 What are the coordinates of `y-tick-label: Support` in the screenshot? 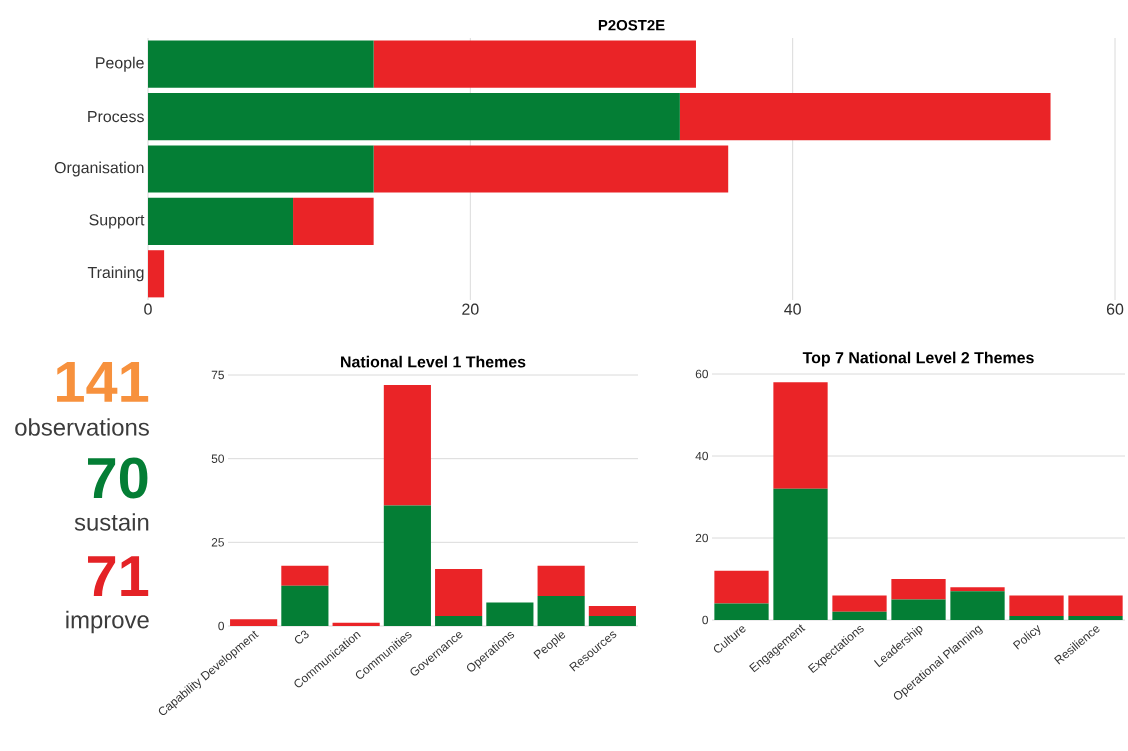 It's located at (117, 221).